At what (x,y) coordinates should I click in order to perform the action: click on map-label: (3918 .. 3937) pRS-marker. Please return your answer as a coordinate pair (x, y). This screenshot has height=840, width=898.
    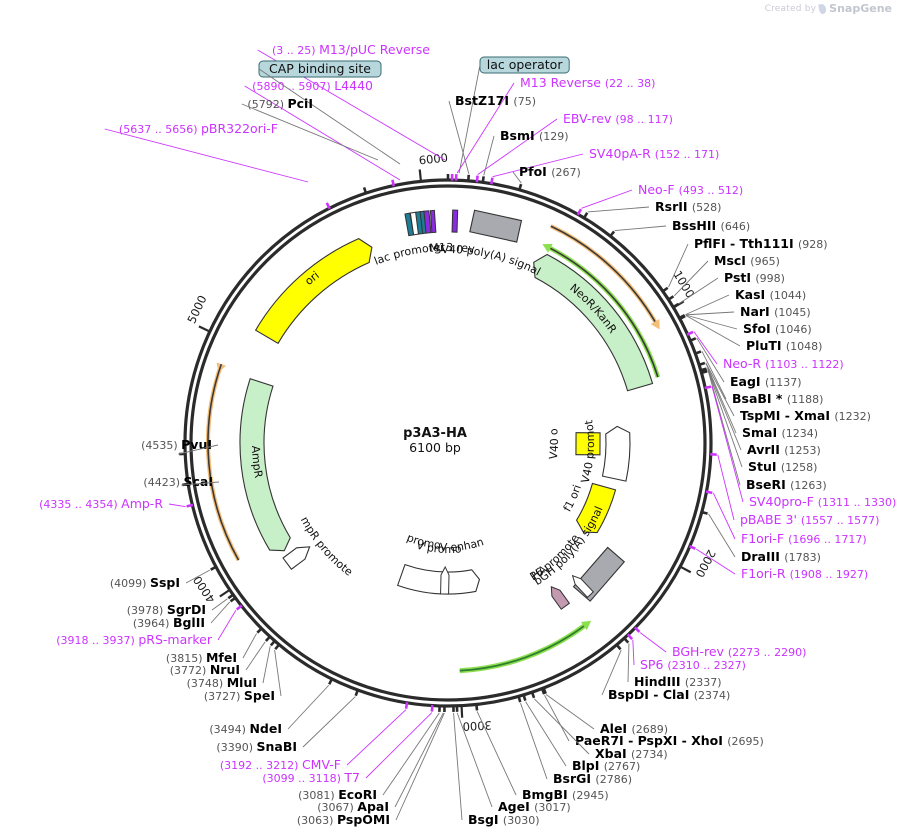
    Looking at the image, I should click on (134, 639).